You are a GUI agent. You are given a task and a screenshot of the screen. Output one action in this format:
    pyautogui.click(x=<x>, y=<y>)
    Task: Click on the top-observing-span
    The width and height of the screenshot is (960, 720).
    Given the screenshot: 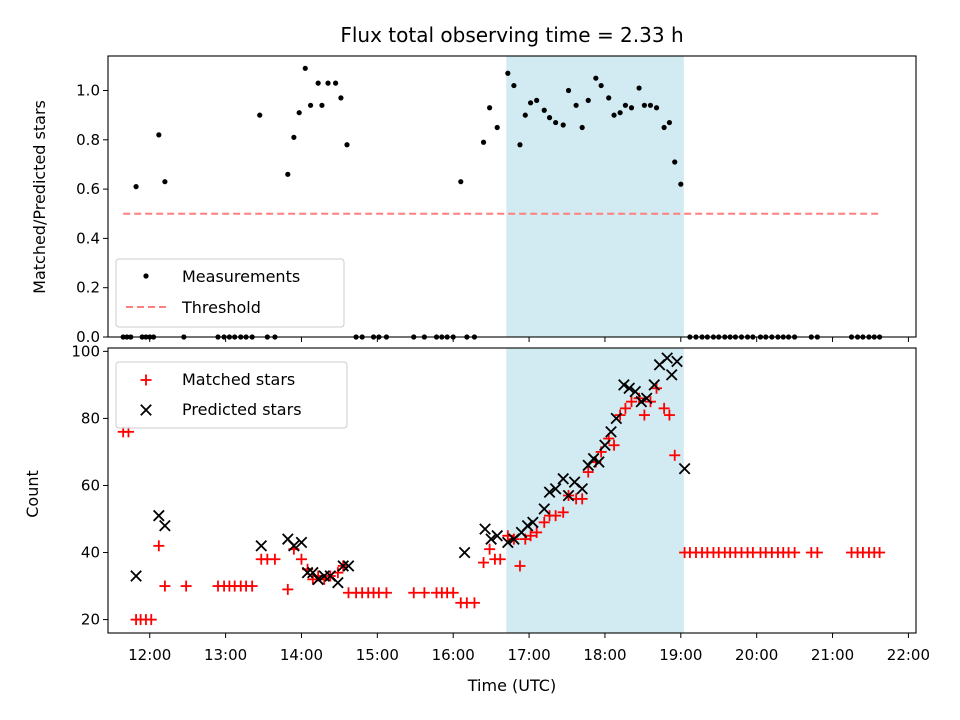 What is the action you would take?
    pyautogui.click(x=595, y=196)
    